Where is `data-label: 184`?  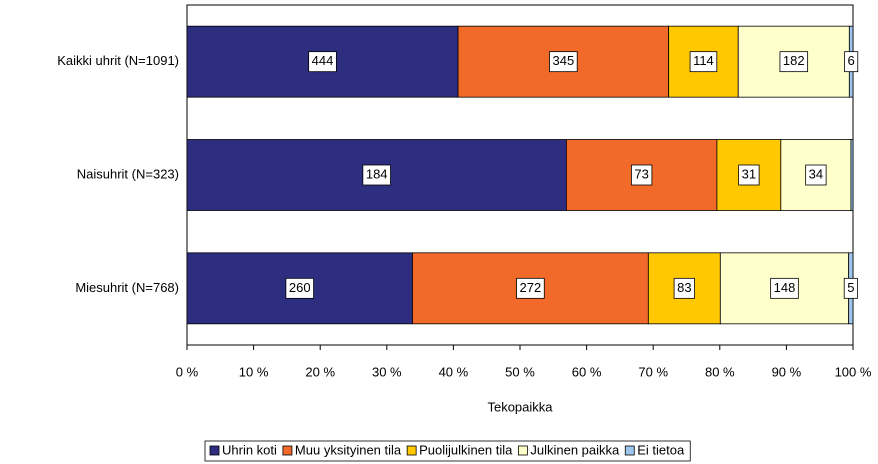 data-label: 184 is located at coordinates (377, 173).